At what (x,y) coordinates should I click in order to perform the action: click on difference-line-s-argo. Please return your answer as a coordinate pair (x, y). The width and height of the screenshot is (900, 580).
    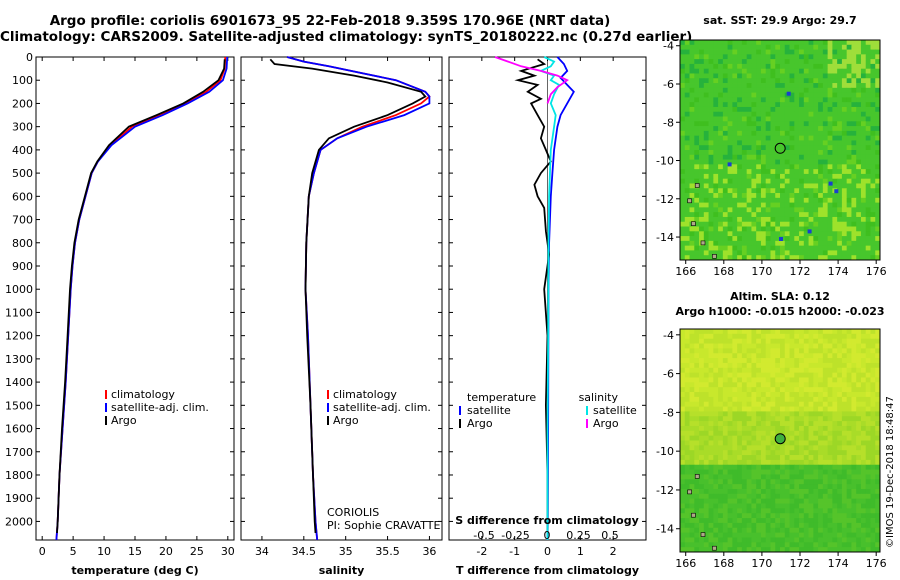
    Looking at the image, I should click on (531, 80).